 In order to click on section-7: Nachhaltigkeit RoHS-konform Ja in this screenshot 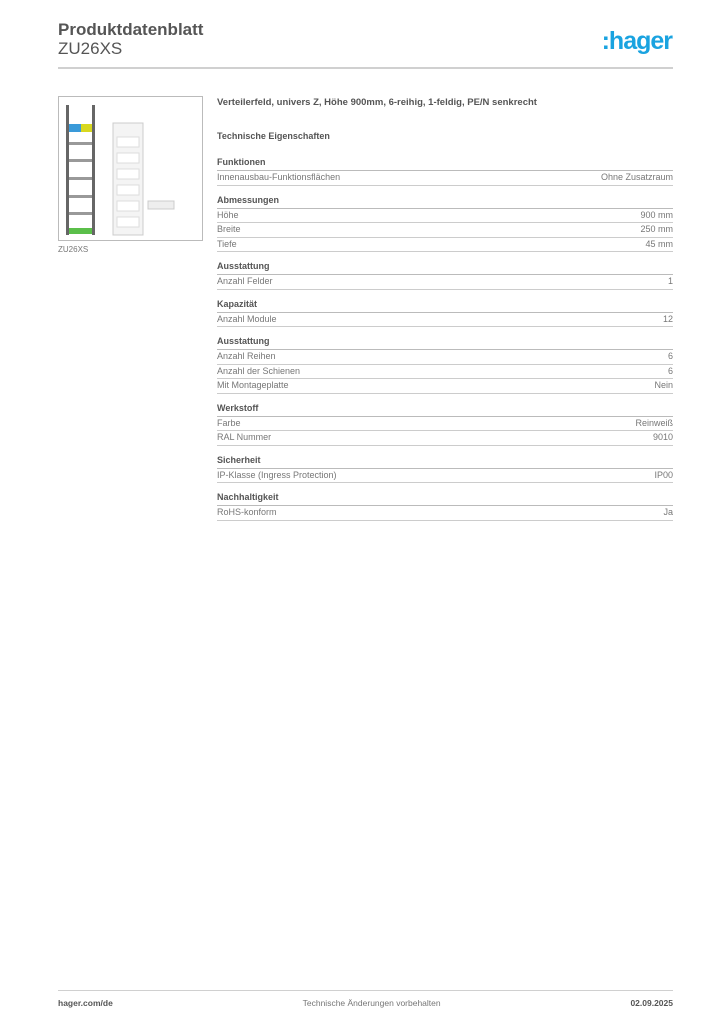, I will do `click(445, 506)`.